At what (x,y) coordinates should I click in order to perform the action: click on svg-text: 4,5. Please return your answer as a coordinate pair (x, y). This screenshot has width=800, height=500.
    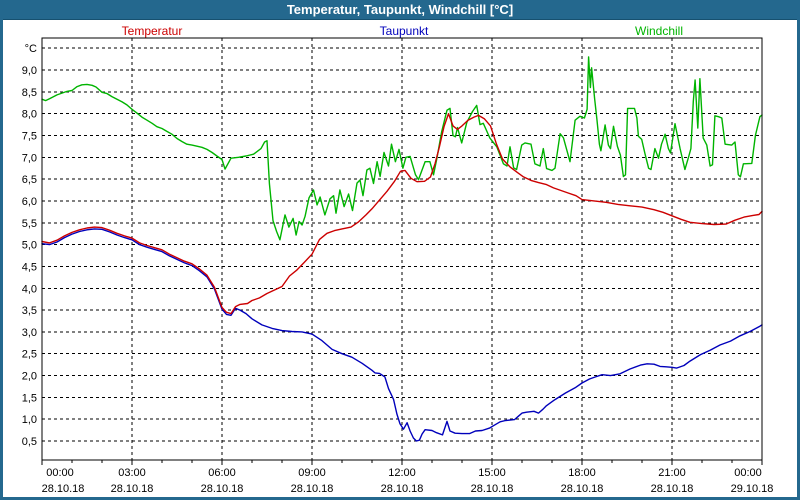
    Looking at the image, I should click on (29, 267).